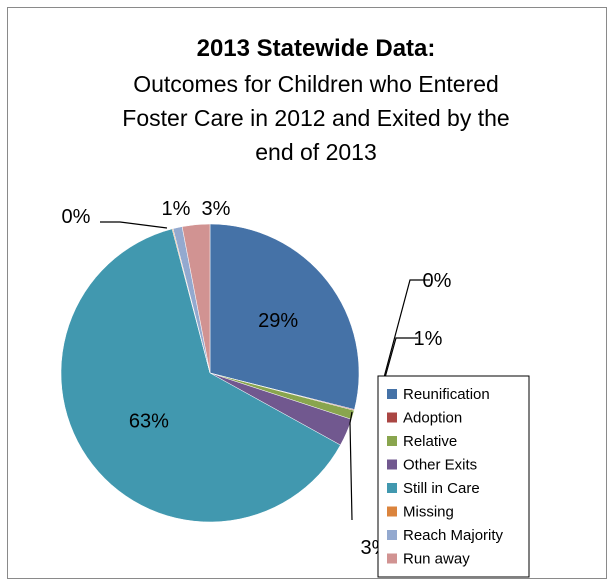 This screenshot has width=615, height=588. Describe the element at coordinates (316, 84) in the screenshot. I see `chart-subtitle-line-1: Outcomes for Children who Entered` at that location.